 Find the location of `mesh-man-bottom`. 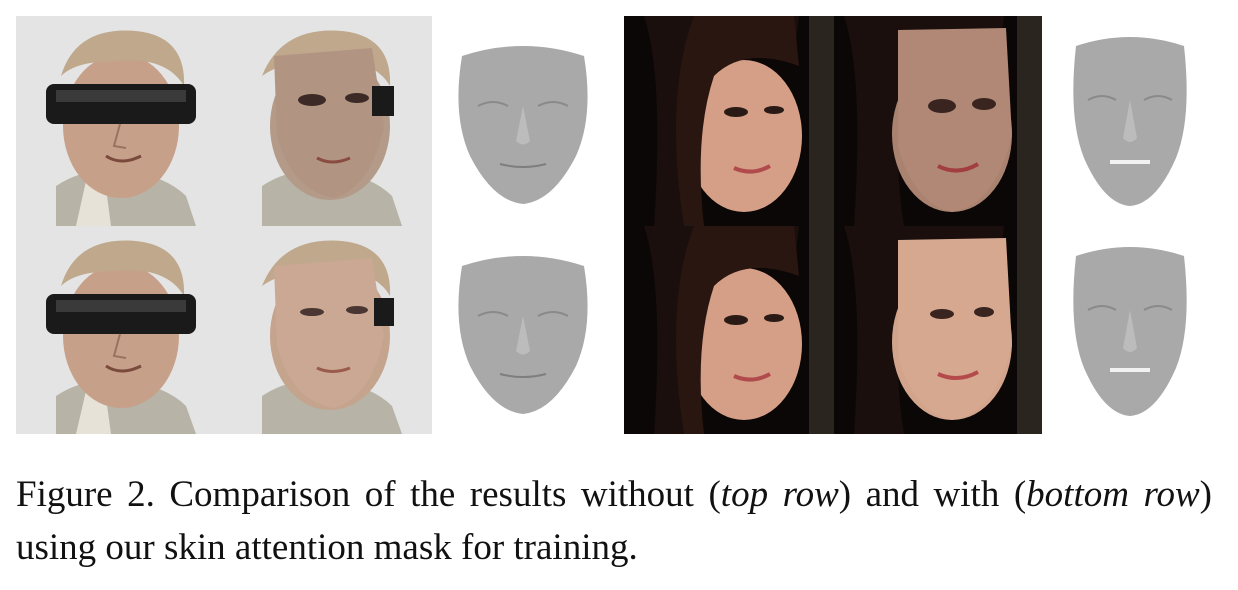

mesh-man-bottom is located at coordinates (523, 331).